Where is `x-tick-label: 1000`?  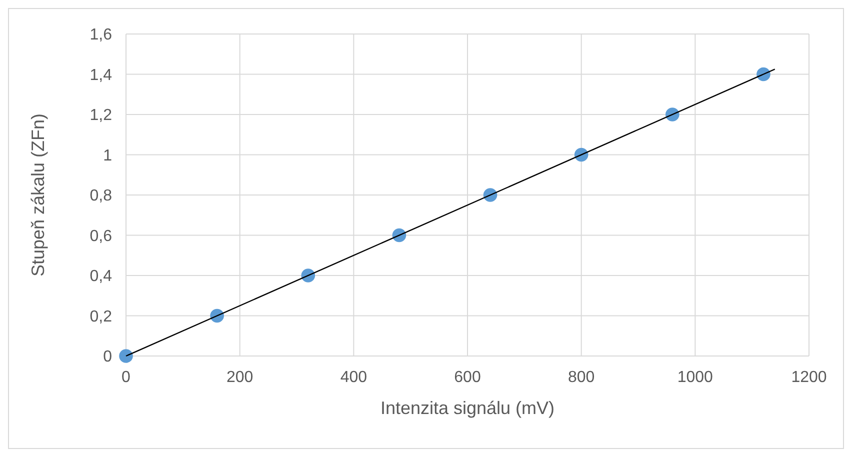
x-tick-label: 1000 is located at coordinates (695, 377).